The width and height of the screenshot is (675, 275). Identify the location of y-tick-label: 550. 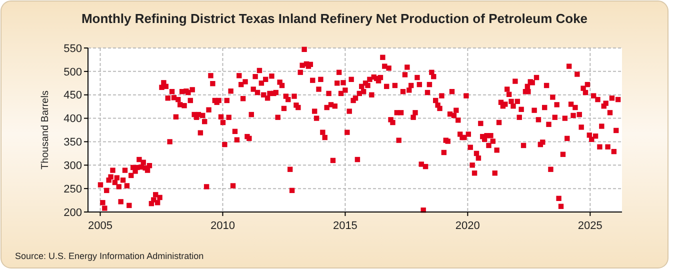
(73, 48).